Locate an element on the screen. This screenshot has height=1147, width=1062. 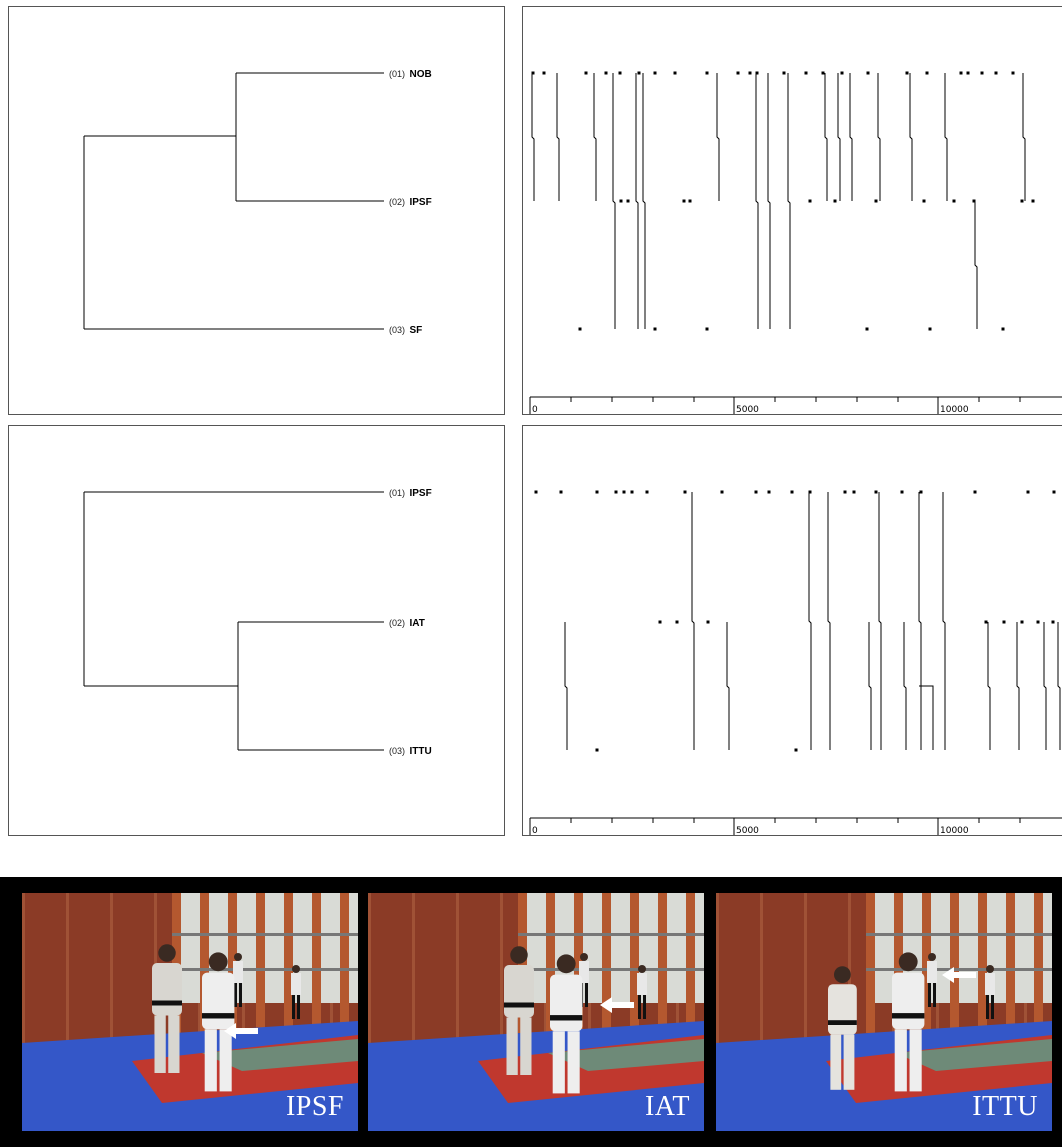
video-frame-3: ITTU is located at coordinates (884, 1012).